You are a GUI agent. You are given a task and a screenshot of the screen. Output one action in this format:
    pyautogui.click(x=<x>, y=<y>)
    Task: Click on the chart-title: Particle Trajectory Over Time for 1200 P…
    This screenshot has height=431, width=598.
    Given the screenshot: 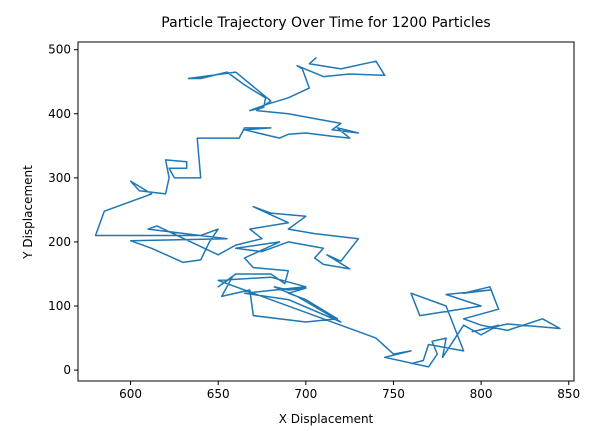 What is the action you would take?
    pyautogui.click(x=325, y=23)
    